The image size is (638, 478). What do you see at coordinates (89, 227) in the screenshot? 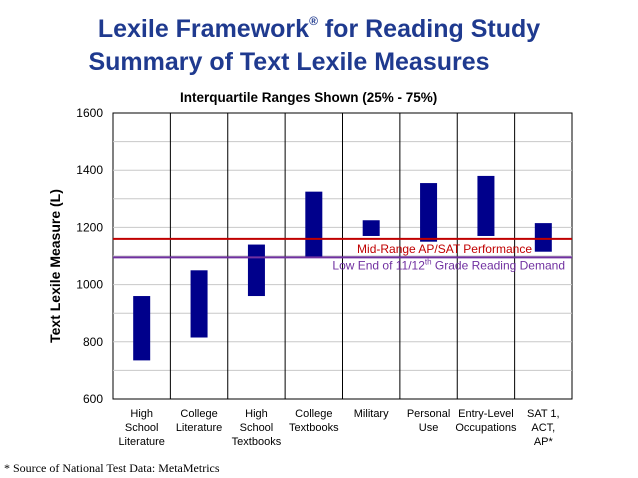
I see `y-tick-label: 1200` at bounding box center [89, 227].